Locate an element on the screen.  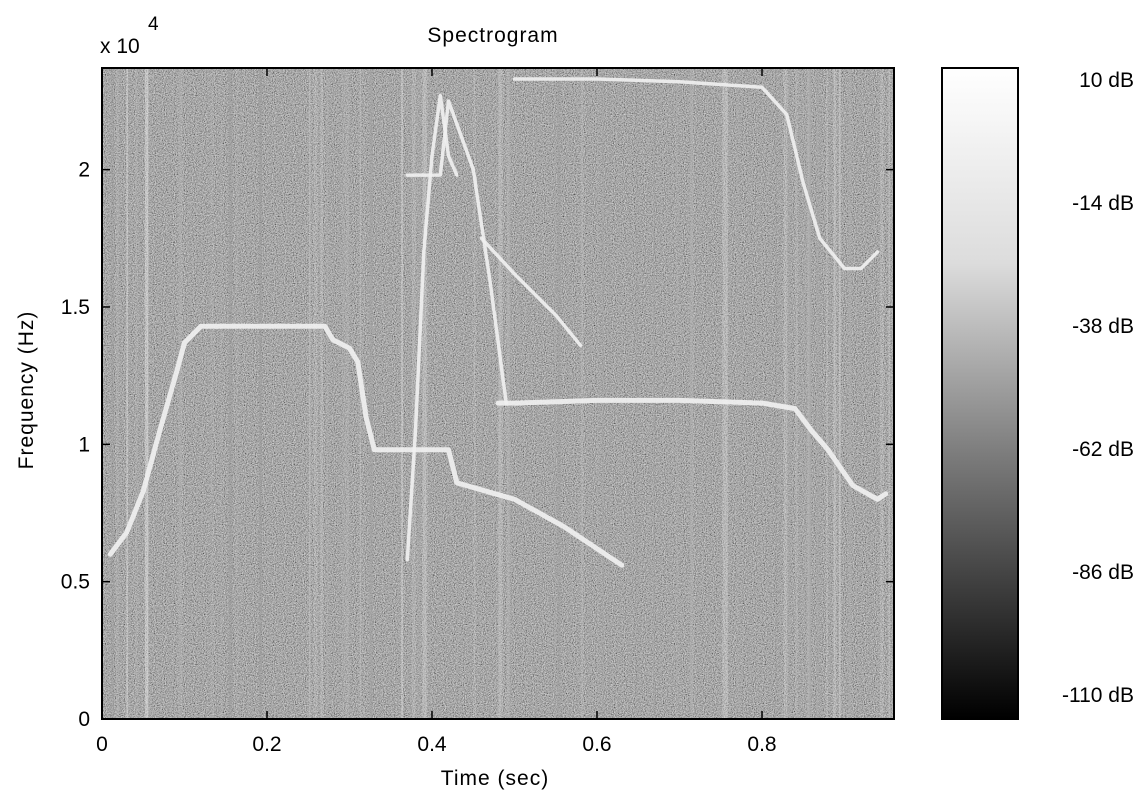
colorbar-frame is located at coordinates (980, 393).